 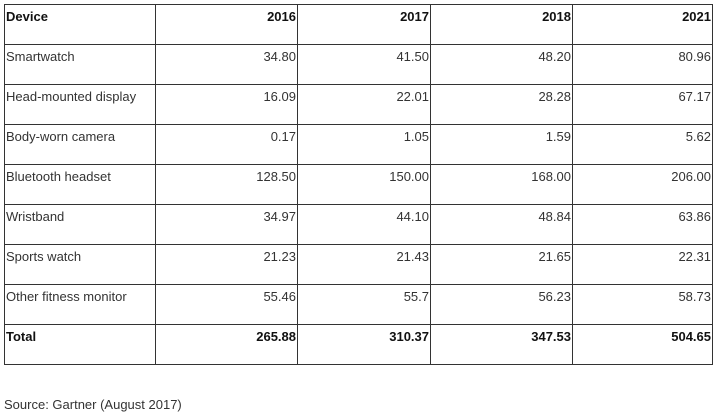 What do you see at coordinates (226, 304) in the screenshot?
I see `cell-value: 55.46` at bounding box center [226, 304].